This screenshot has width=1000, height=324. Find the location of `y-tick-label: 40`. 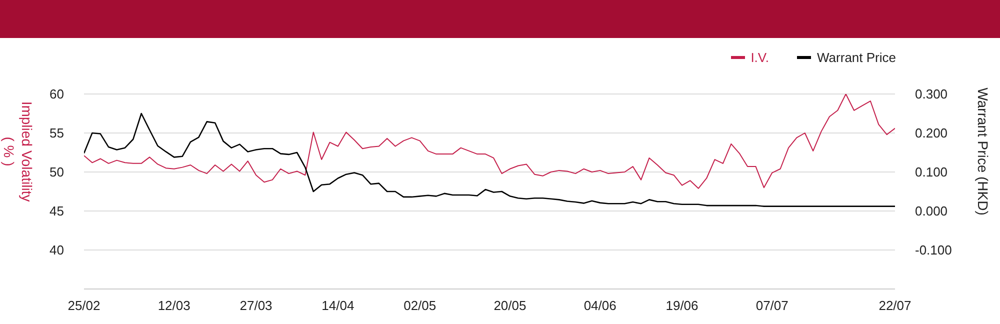

y-tick-label: 40 is located at coordinates (57, 250).